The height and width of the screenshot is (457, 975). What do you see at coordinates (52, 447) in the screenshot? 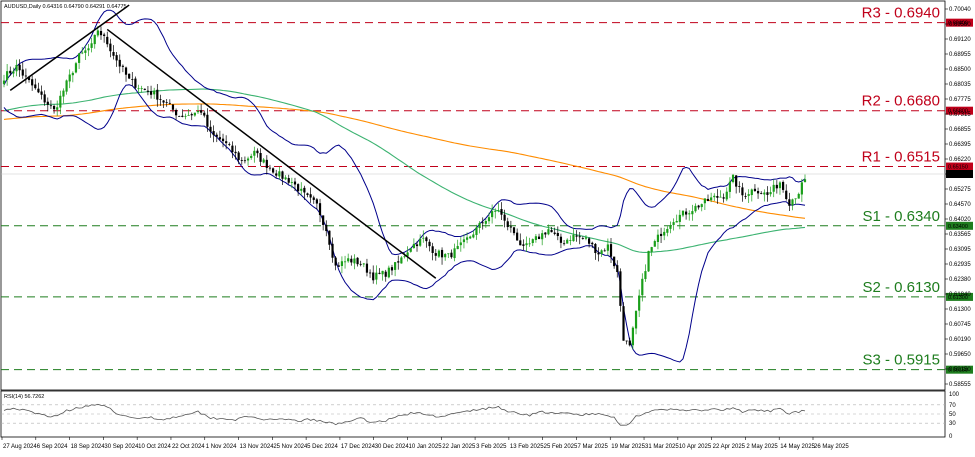
I see `x-tick-label: 6 Sep 2024` at bounding box center [52, 447].